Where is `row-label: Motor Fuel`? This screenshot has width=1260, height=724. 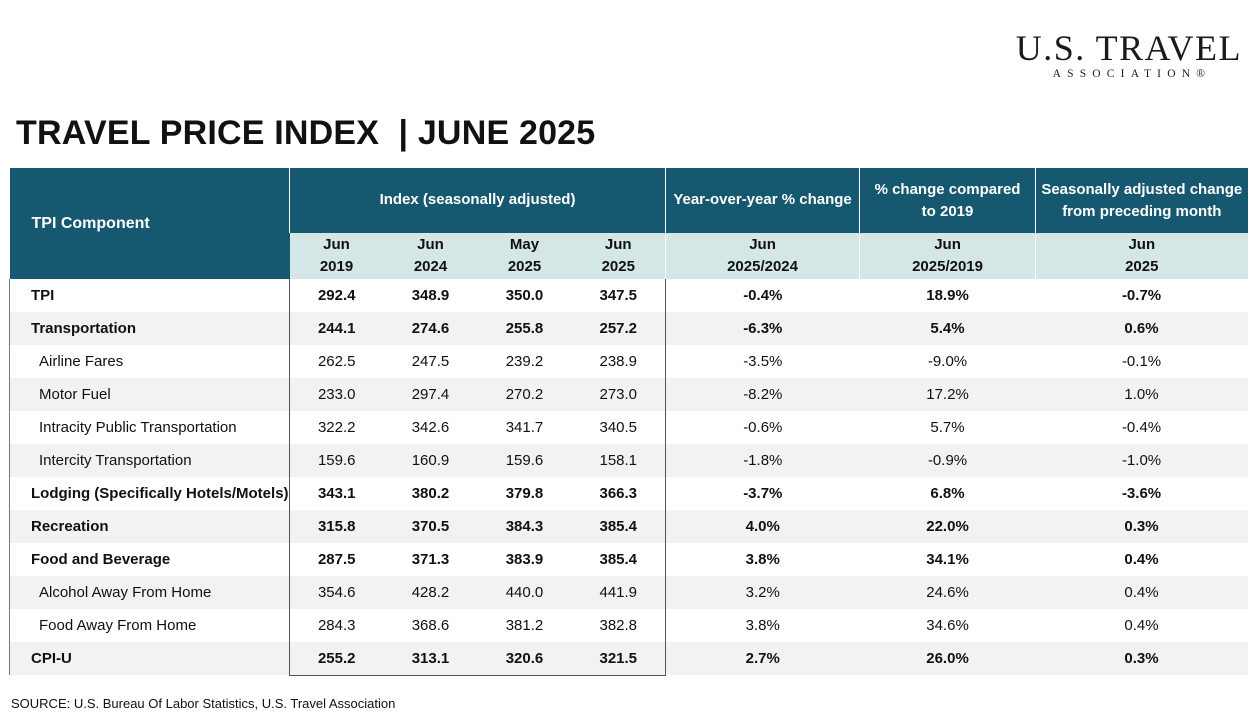
row-label: Motor Fuel is located at coordinates (149, 394).